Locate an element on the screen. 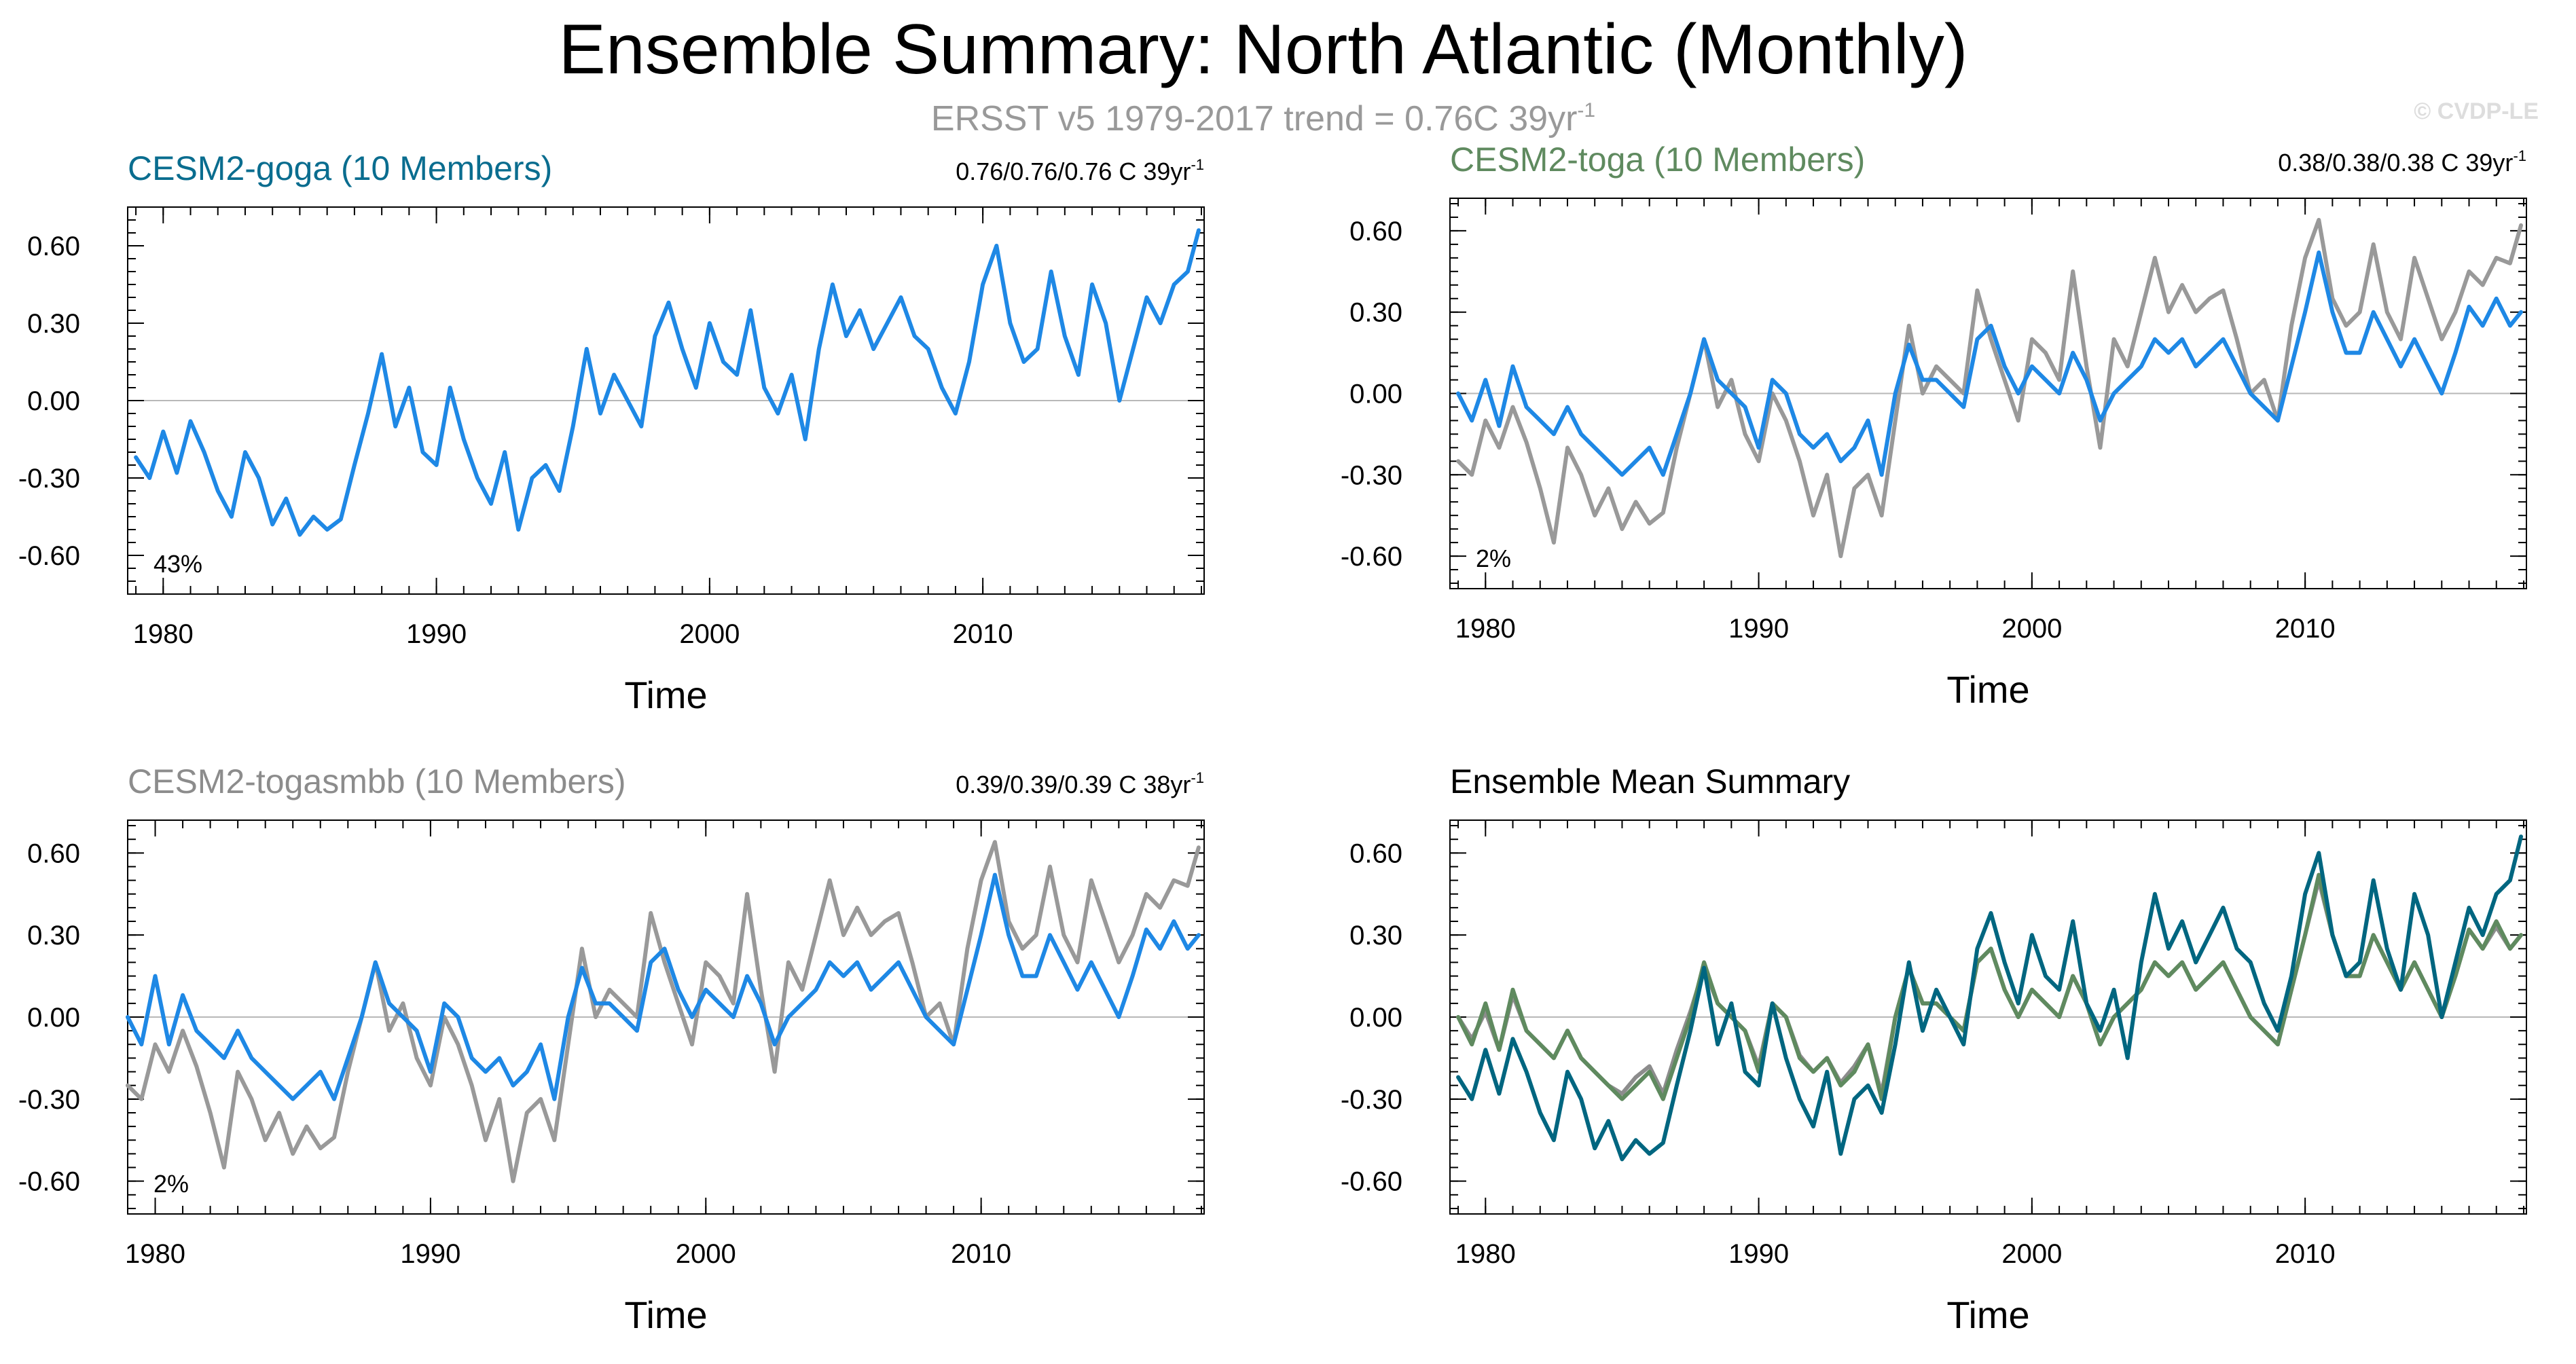  panel-2-series-2-line is located at coordinates (1989, 363).